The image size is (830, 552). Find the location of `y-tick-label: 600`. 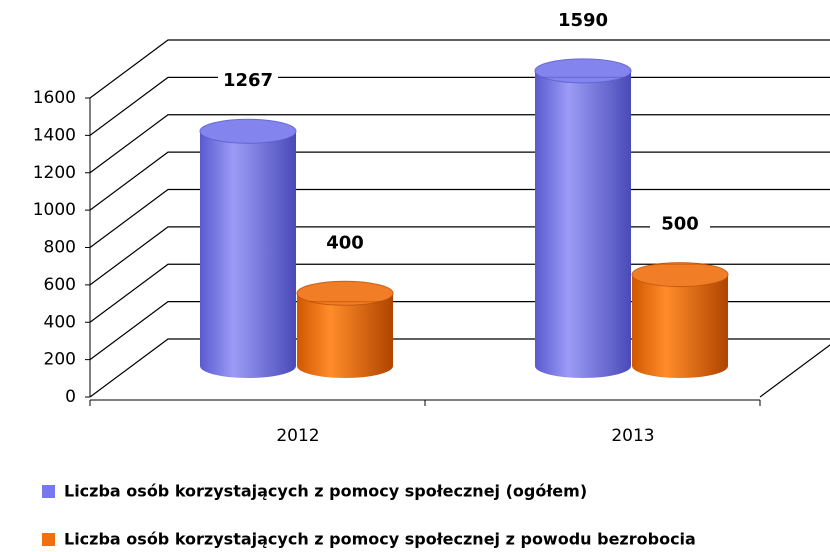

y-tick-label: 600 is located at coordinates (60, 285).